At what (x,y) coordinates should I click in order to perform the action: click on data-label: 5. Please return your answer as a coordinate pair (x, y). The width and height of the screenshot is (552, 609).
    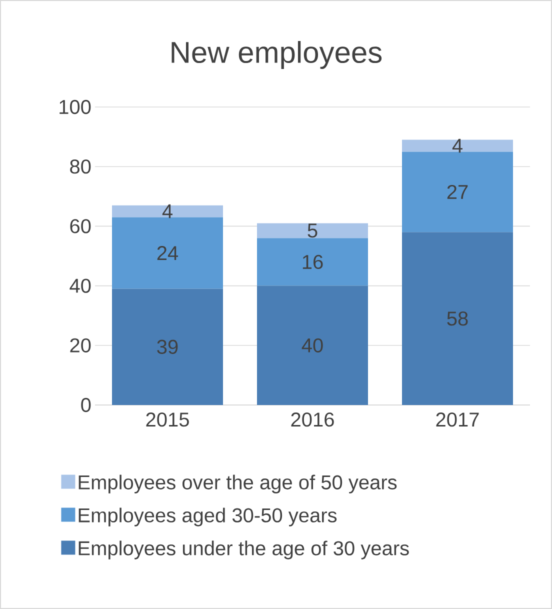
    Looking at the image, I should click on (313, 231).